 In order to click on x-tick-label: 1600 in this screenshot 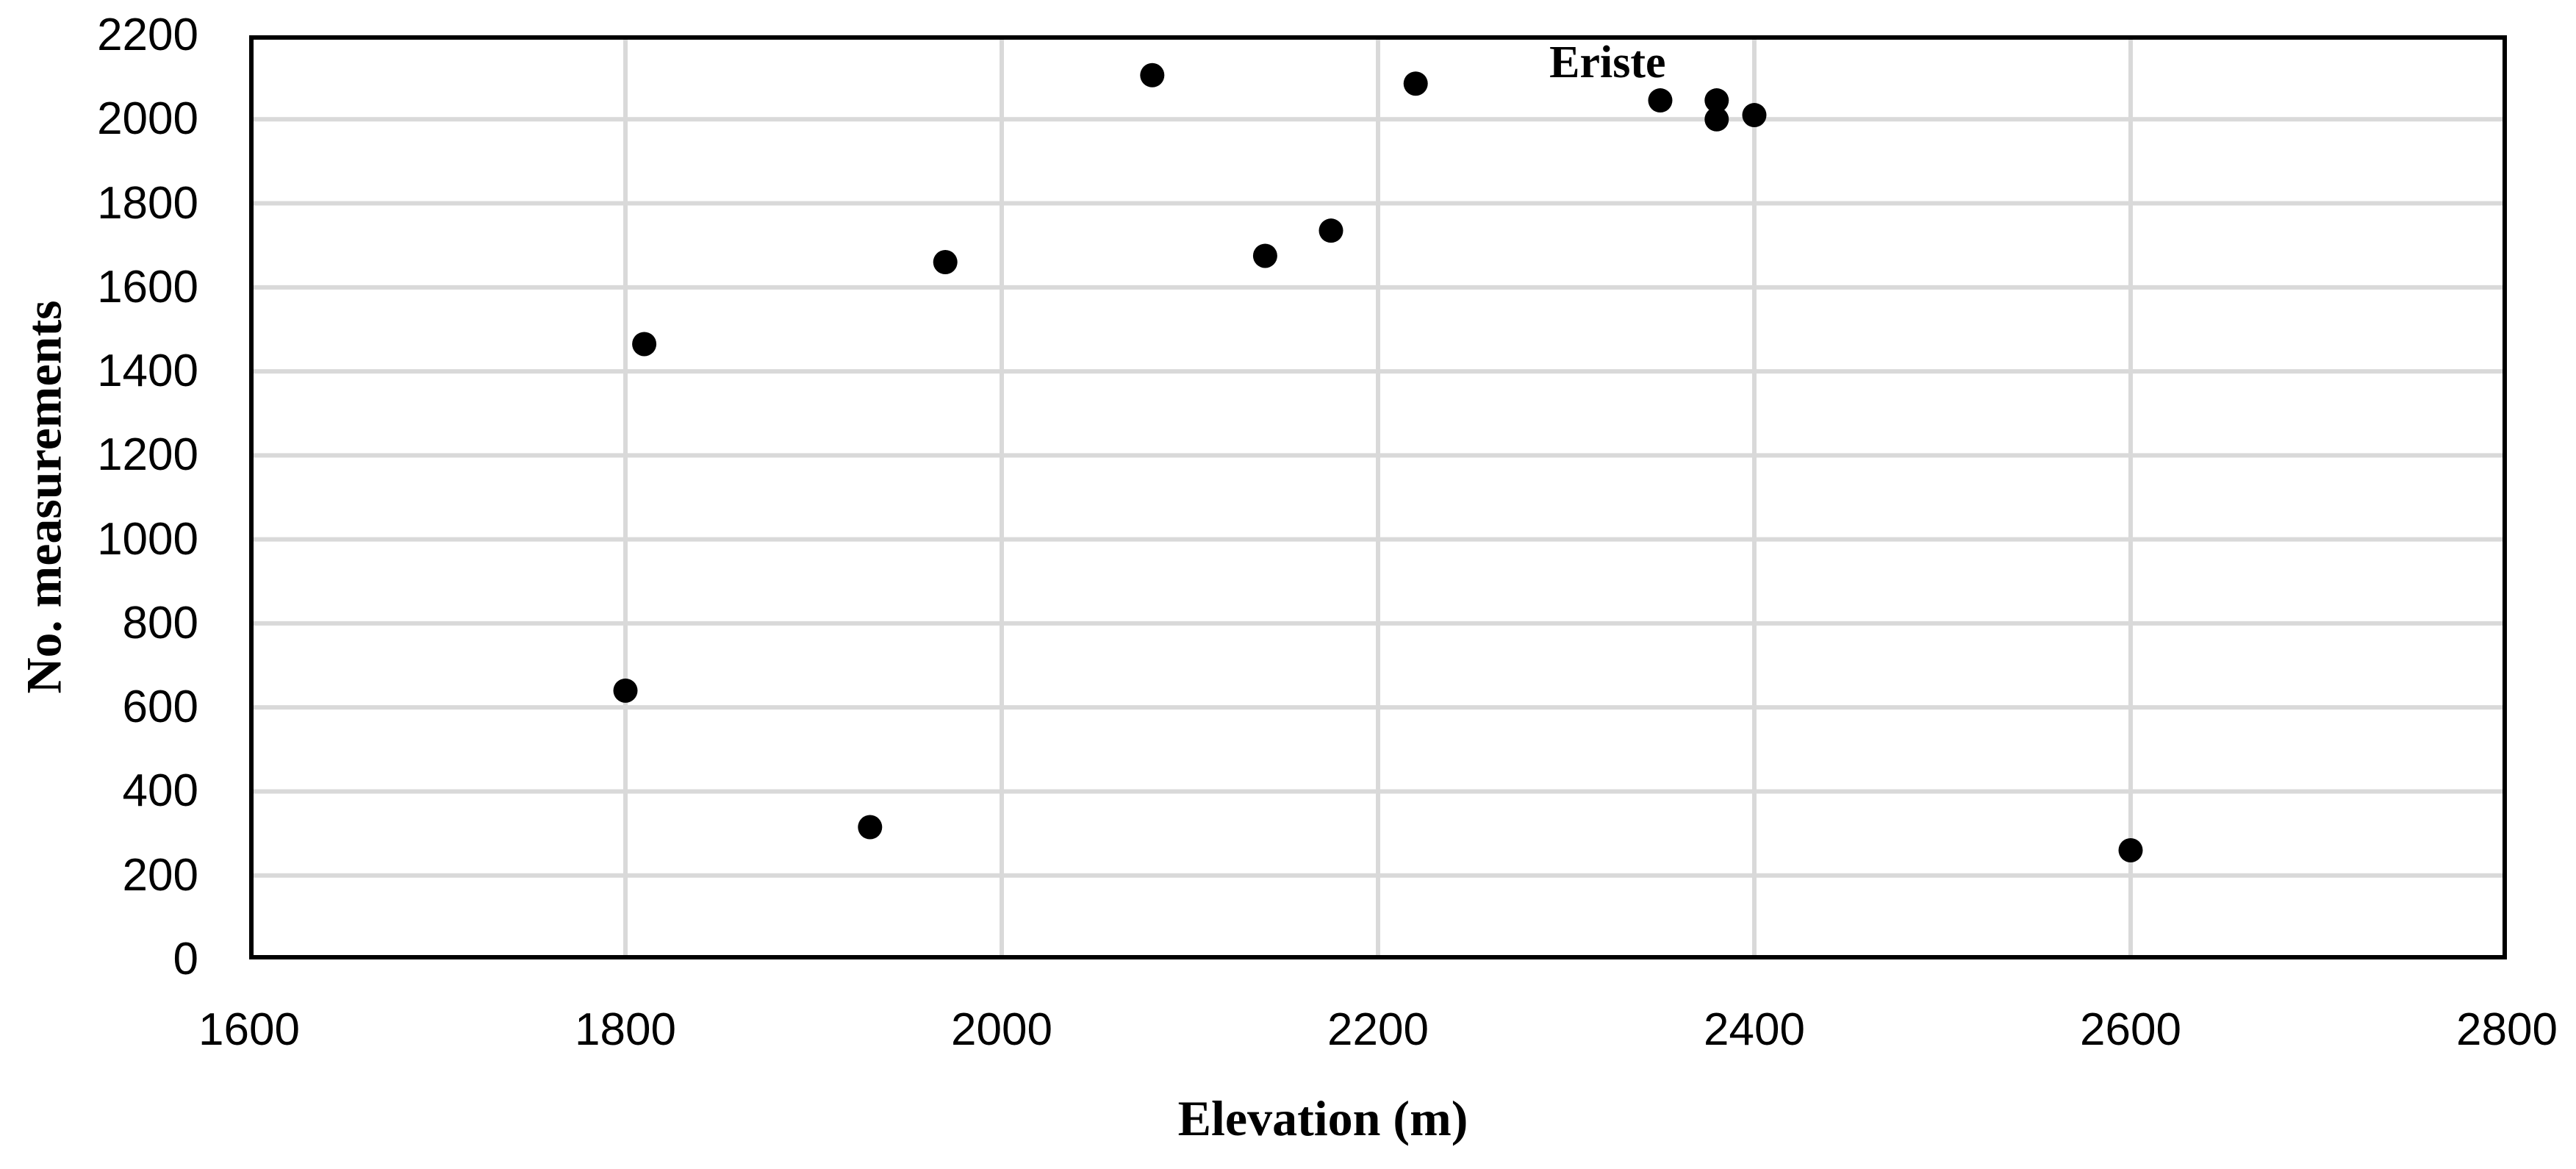, I will do `click(249, 1029)`.